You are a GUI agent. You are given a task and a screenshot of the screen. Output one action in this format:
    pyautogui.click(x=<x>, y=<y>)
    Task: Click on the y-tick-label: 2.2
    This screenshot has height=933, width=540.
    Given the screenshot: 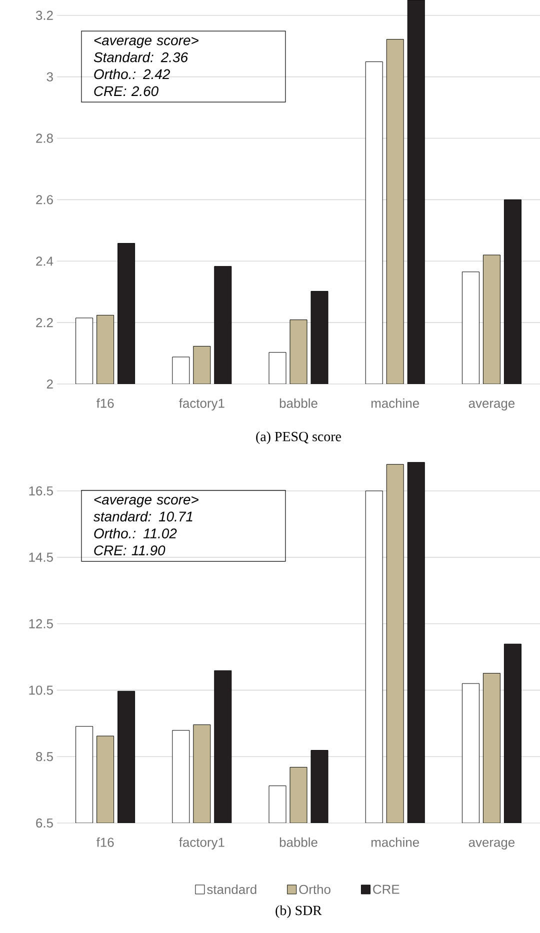 What is the action you would take?
    pyautogui.click(x=44, y=323)
    